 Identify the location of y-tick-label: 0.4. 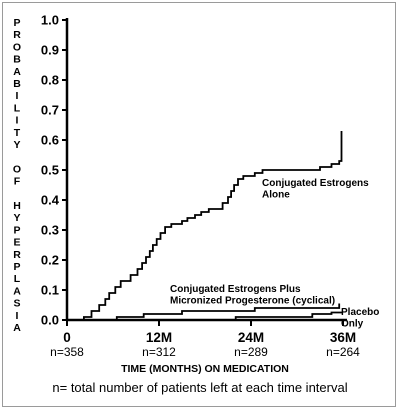
(50, 200).